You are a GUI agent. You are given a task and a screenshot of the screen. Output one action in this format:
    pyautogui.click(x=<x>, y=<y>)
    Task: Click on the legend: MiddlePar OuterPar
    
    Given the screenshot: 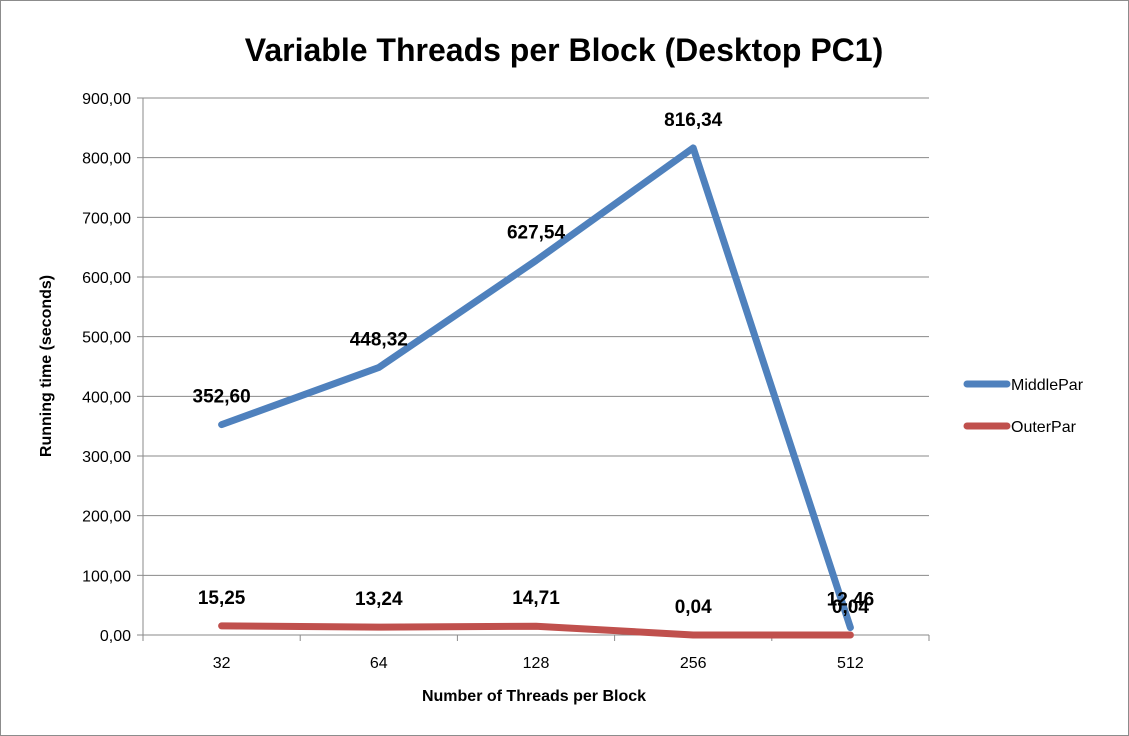 What is the action you would take?
    pyautogui.click(x=1023, y=406)
    